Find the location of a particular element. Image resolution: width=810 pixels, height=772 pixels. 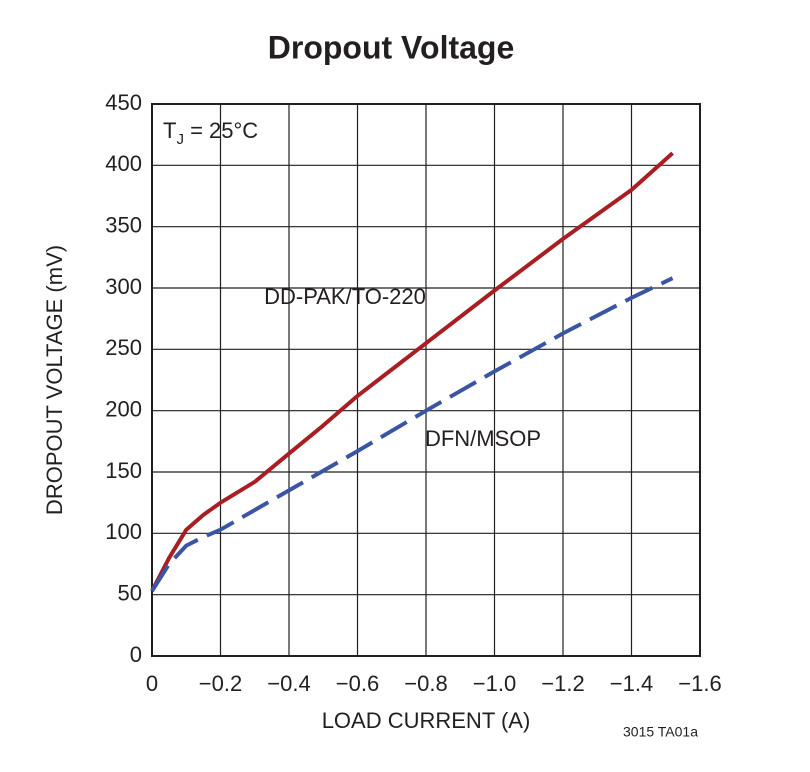

annotation-subscript: J is located at coordinates (180, 139).